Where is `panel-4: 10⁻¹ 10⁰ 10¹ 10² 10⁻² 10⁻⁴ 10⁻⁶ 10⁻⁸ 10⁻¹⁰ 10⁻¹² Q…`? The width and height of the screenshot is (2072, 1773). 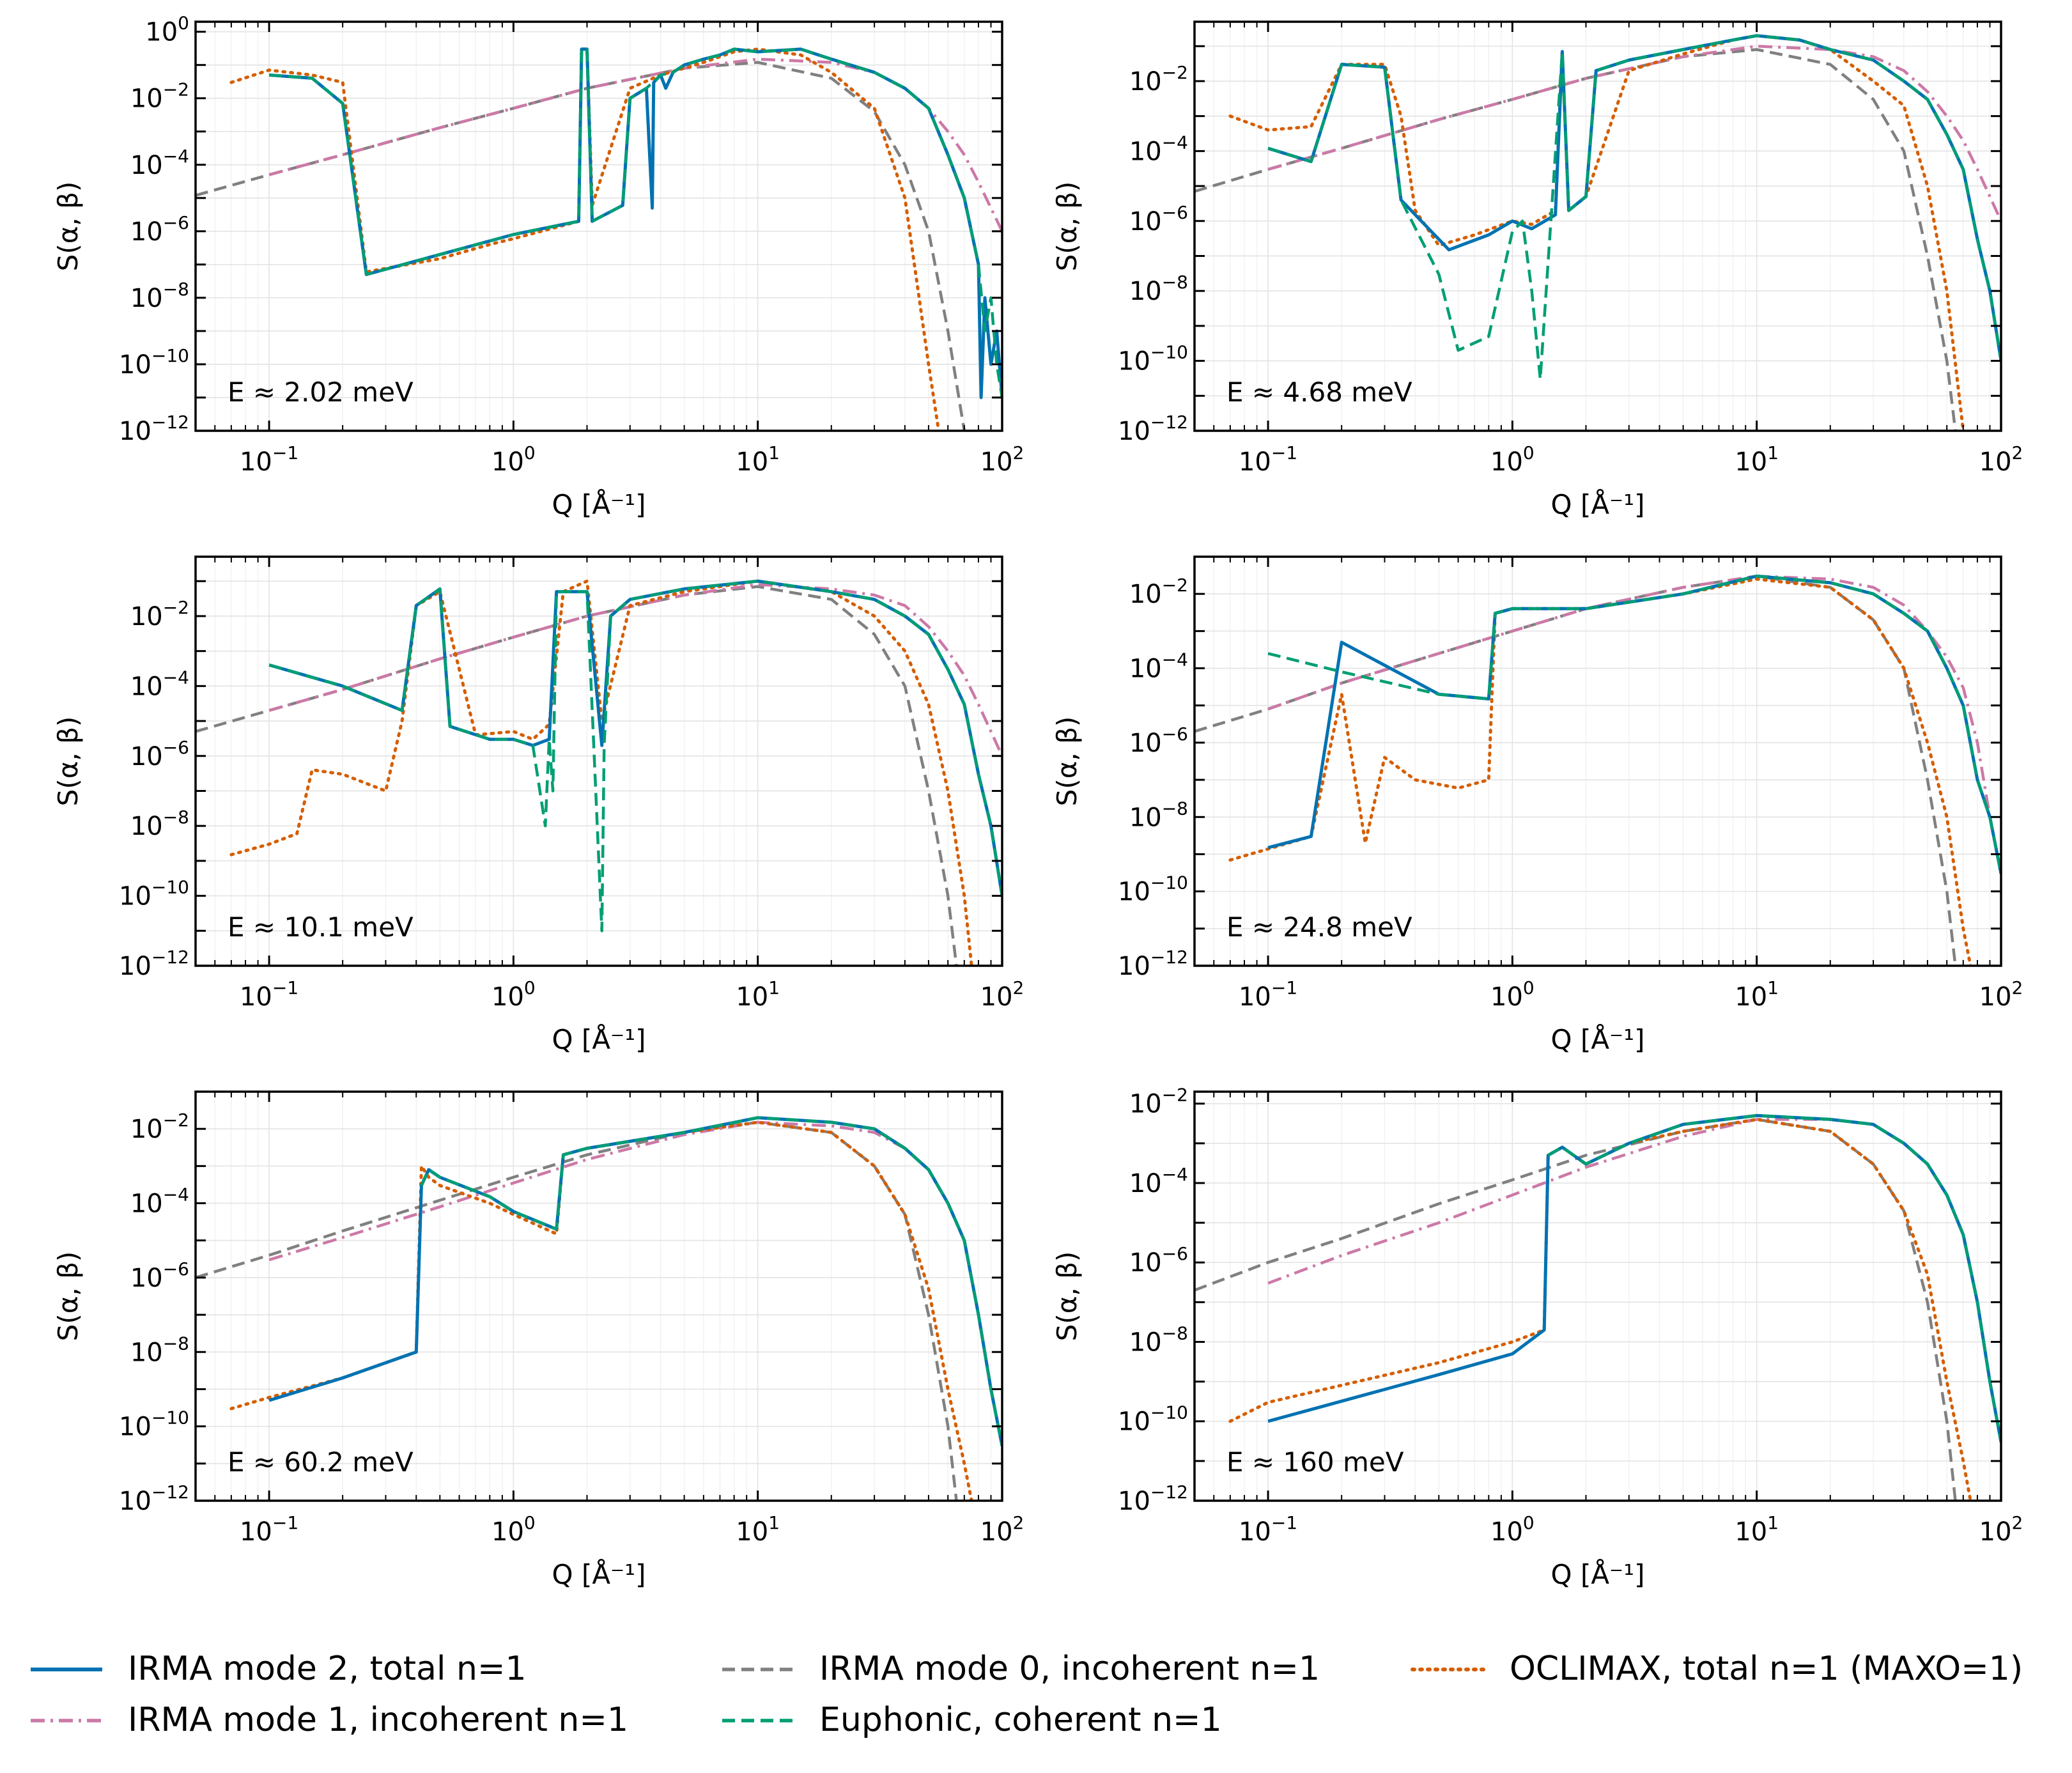
panel-4: 10⁻¹ 10⁰ 10¹ 10² 10⁻² 10⁻⁴ 10⁻⁶ 10⁻⁸ 10⁻¹⁰ 10⁻¹² Q… is located at coordinates (1537, 805).